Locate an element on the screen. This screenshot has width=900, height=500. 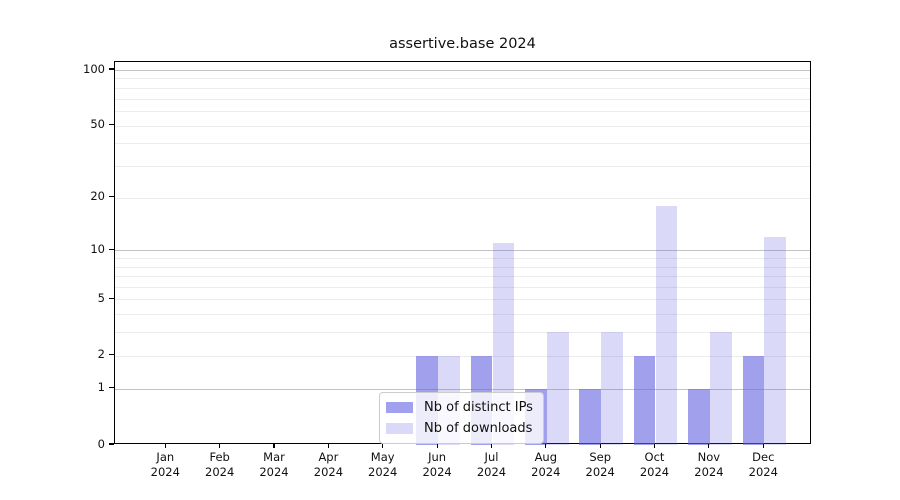
x-tick-month: Oct is located at coordinates (654, 457).